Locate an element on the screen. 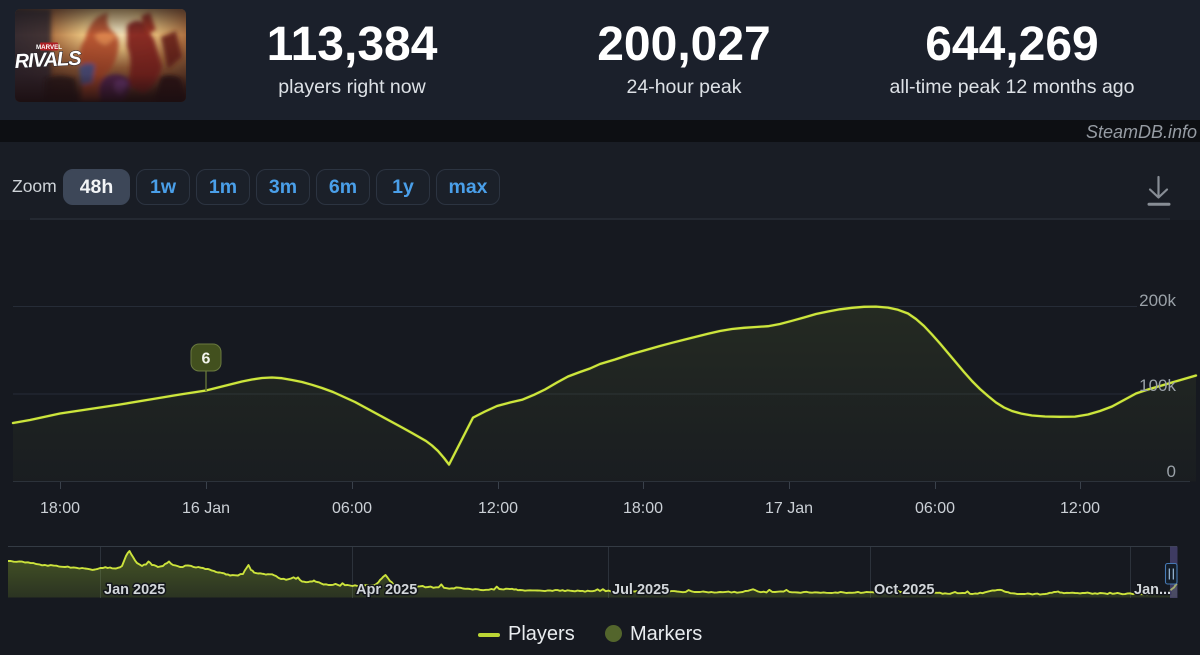 The width and height of the screenshot is (1200, 655). svg-text: 100k is located at coordinates (1157, 385).